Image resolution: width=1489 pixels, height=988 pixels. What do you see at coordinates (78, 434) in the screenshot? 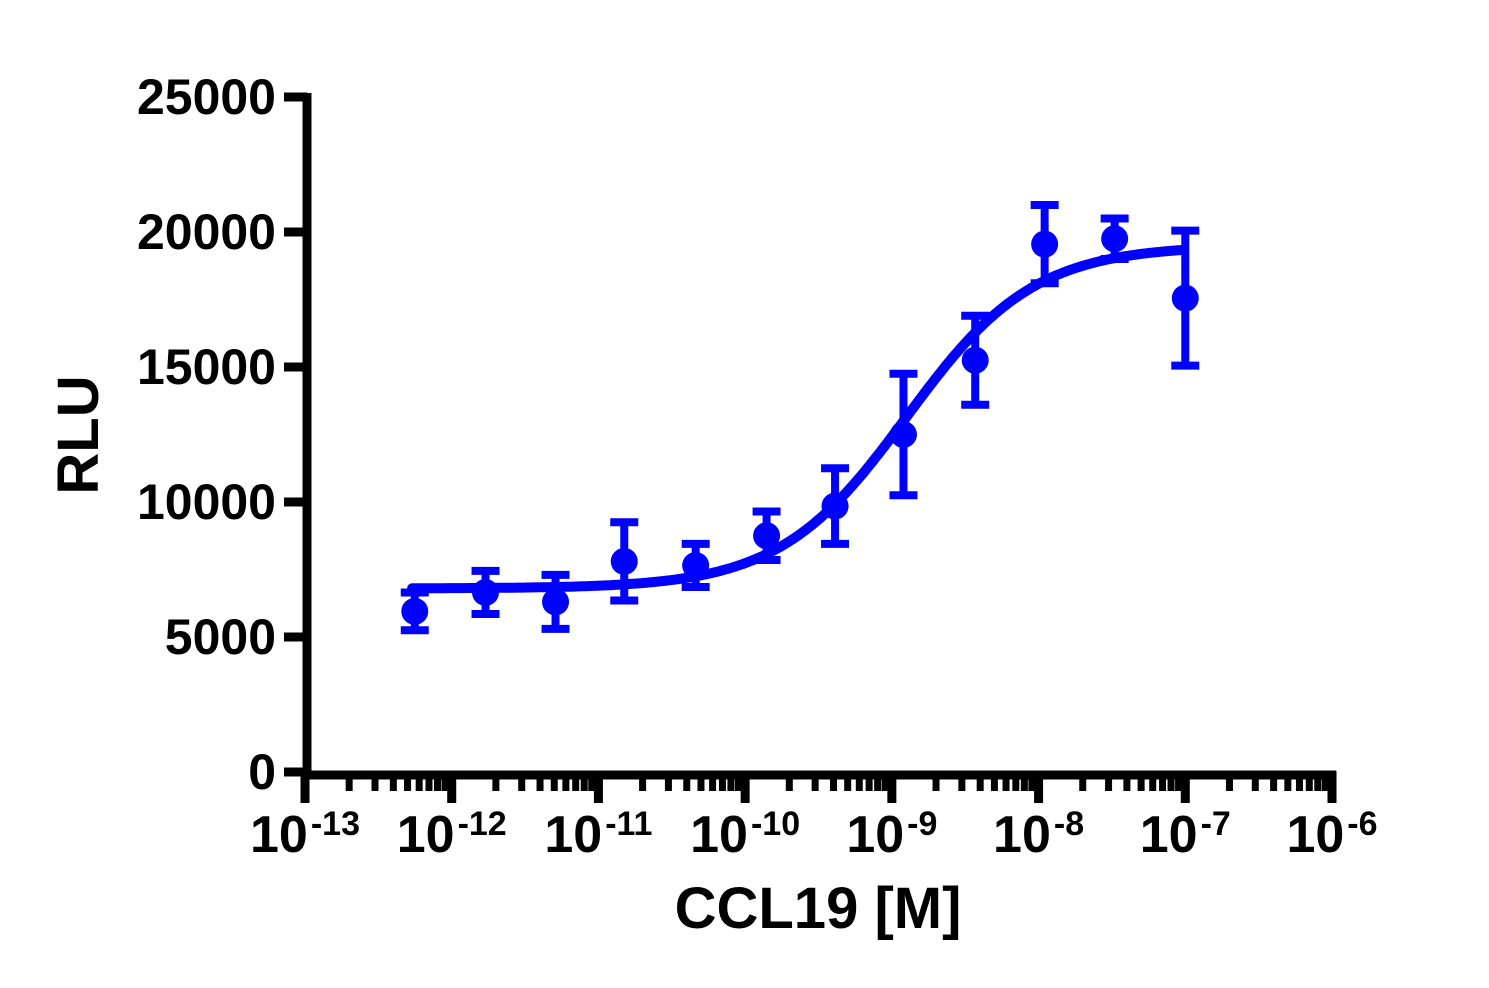
I see `y-axis-title: RLU` at bounding box center [78, 434].